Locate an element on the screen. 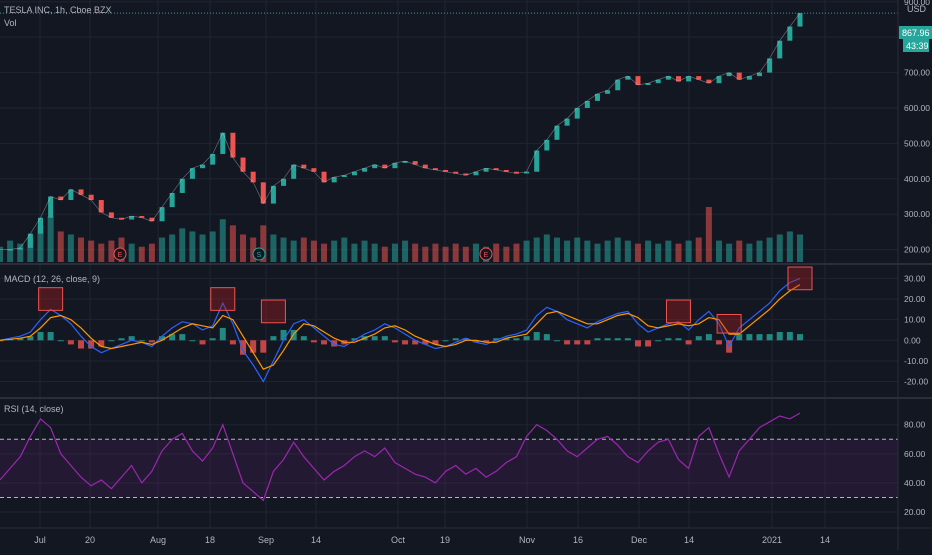 The image size is (932, 555). axis-tick-label: 40.00 is located at coordinates (915, 483).